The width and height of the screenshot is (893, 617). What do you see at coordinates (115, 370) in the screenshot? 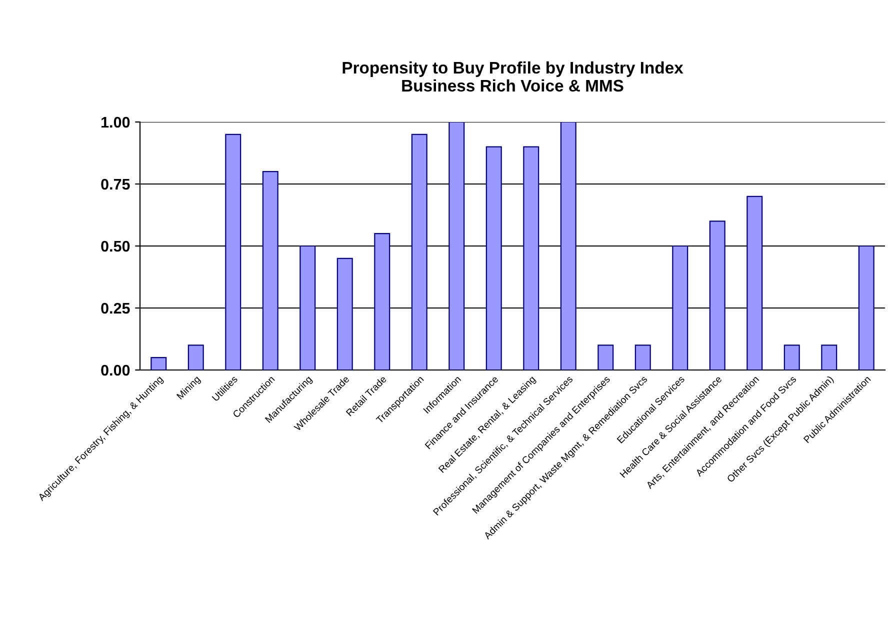
I see `y-tick-label: 0.00` at bounding box center [115, 370].